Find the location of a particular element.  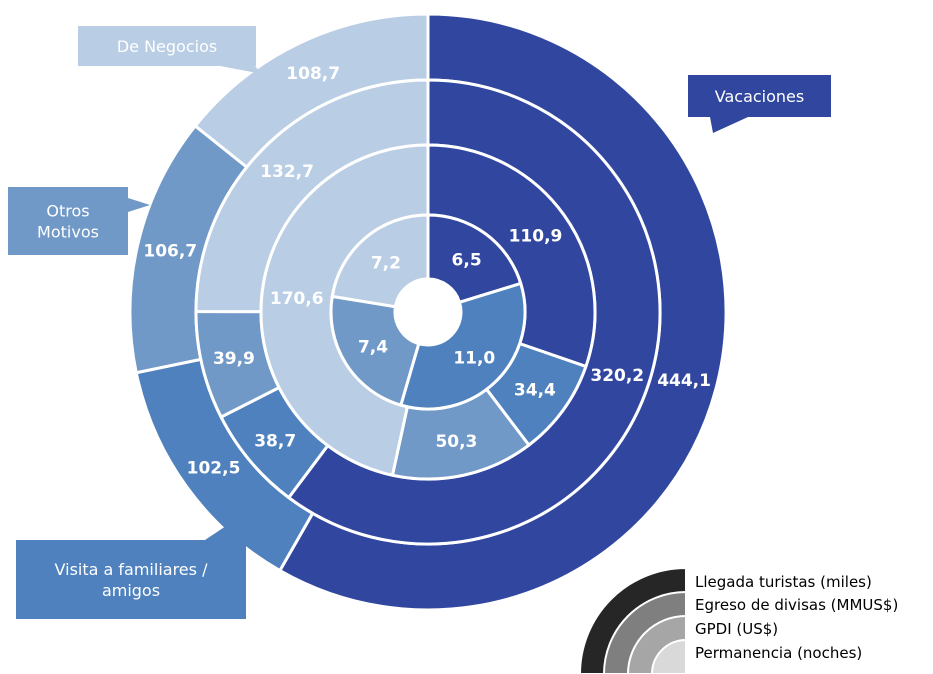

legend-label-egreso-de-divisas-mmus: Egreso de divisas (MMUS$) is located at coordinates (796, 605).